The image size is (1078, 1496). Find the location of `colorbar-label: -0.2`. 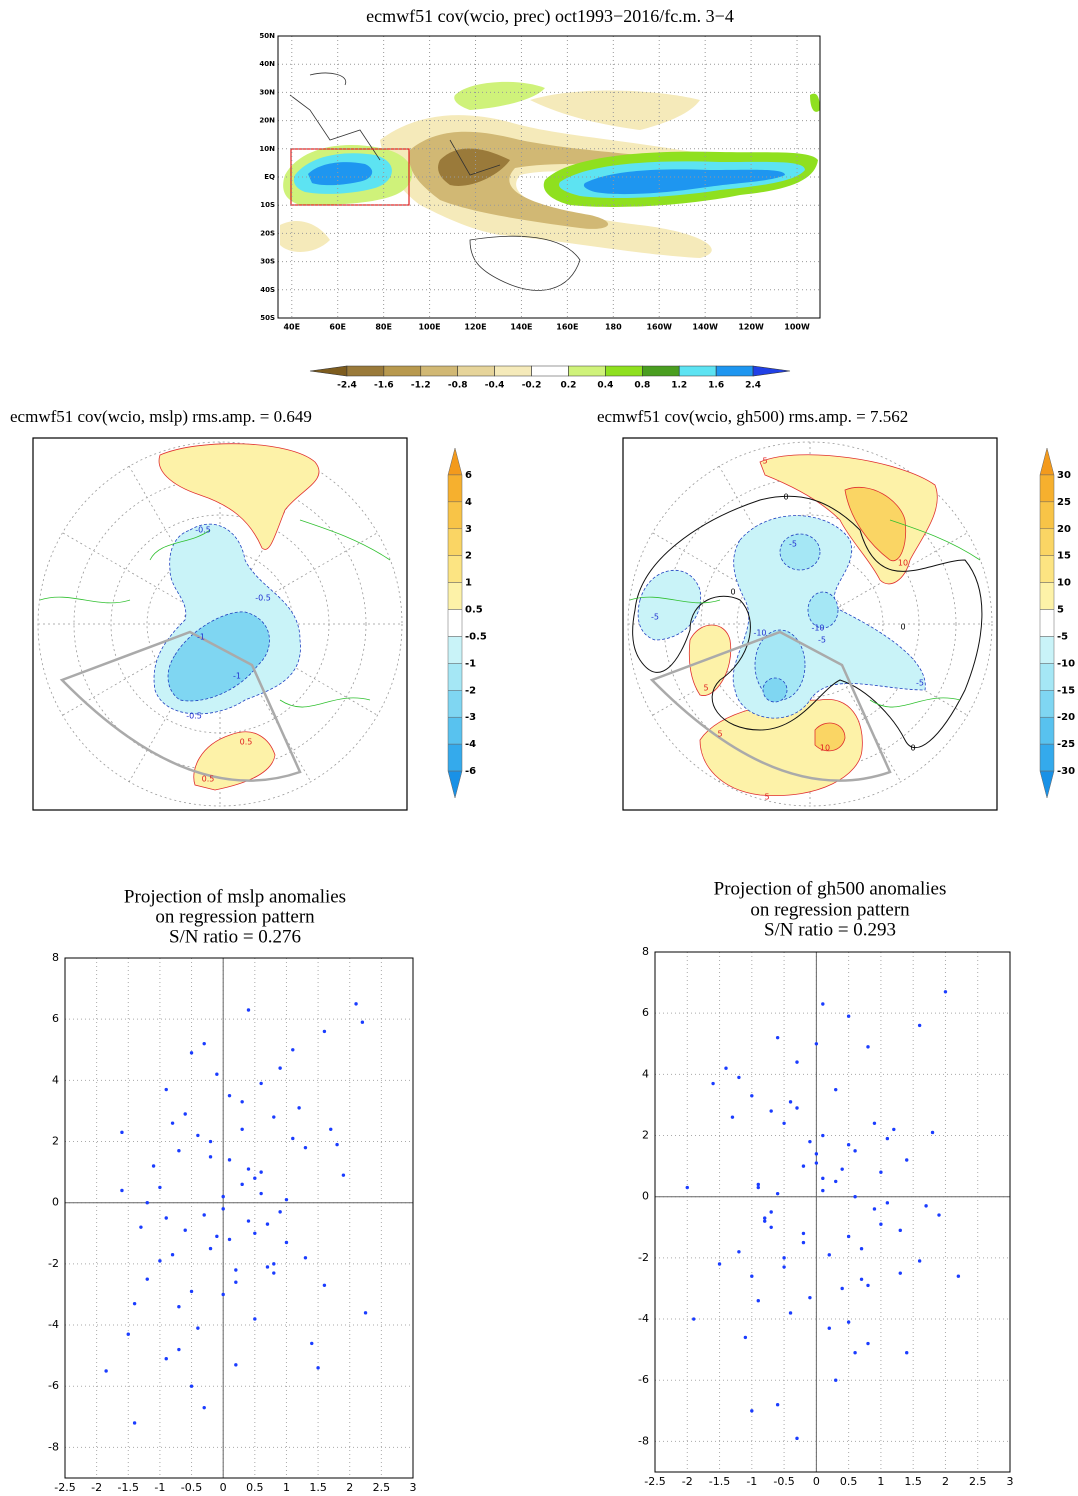

colorbar-label: -0.2 is located at coordinates (532, 386).